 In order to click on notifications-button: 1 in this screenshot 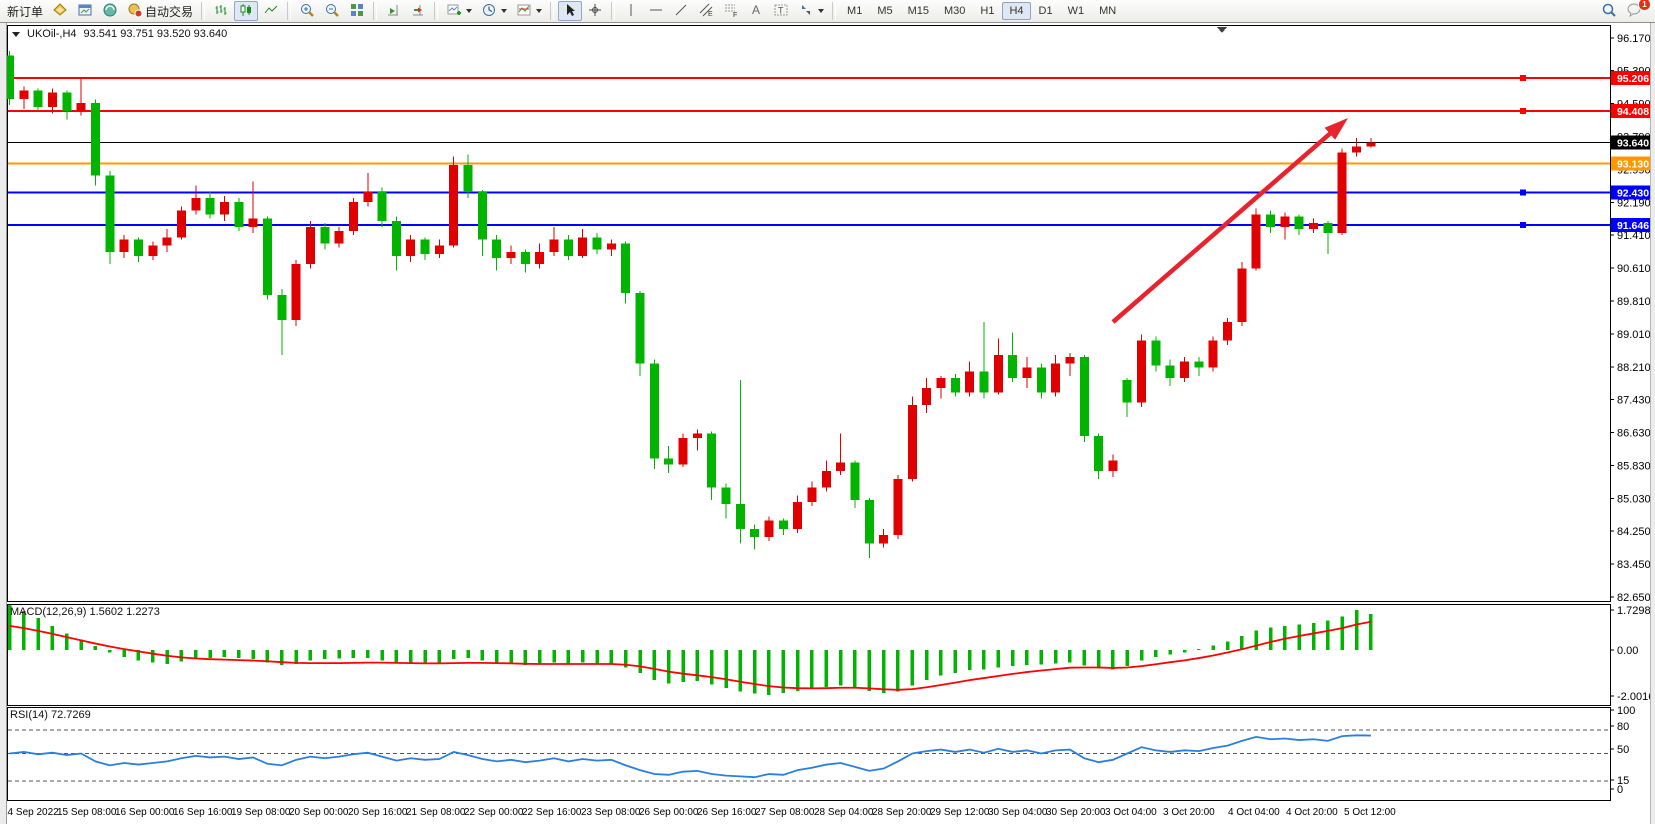, I will do `click(1636, 10)`.